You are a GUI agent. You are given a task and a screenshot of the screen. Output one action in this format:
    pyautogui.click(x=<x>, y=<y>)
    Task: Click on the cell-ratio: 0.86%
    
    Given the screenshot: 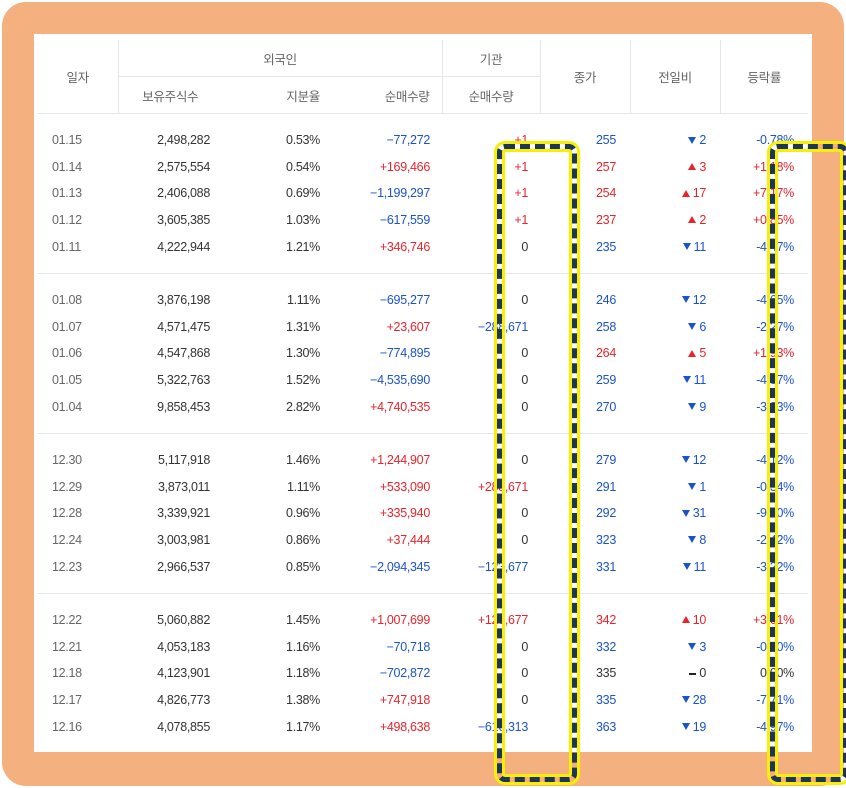 What is the action you would take?
    pyautogui.click(x=303, y=540)
    